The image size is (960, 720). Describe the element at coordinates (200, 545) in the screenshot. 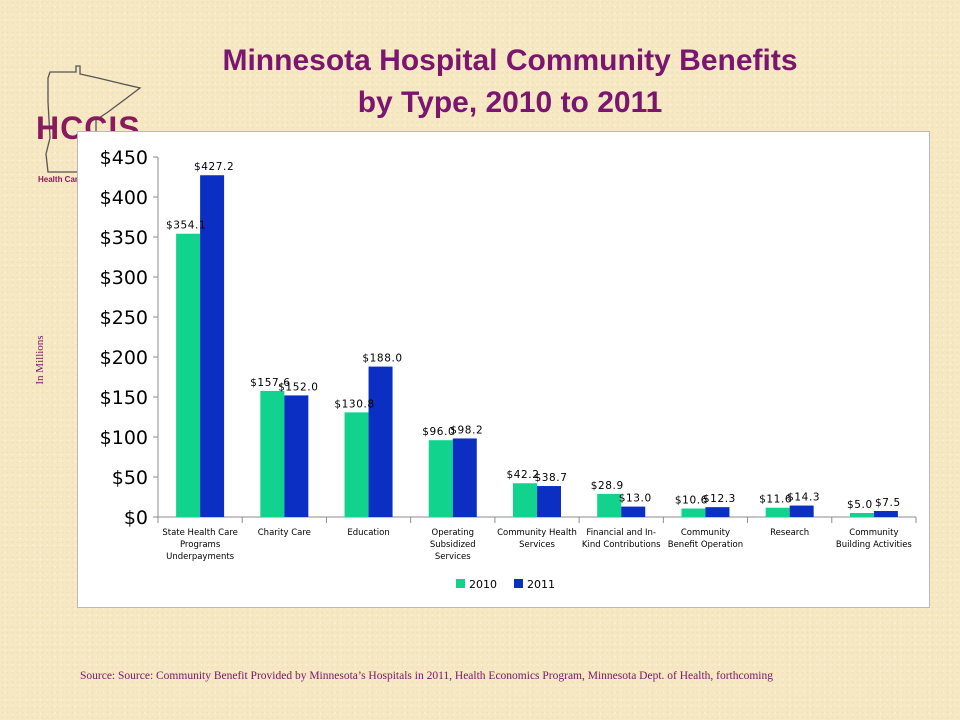

I see `x-tick-label: Programs` at that location.